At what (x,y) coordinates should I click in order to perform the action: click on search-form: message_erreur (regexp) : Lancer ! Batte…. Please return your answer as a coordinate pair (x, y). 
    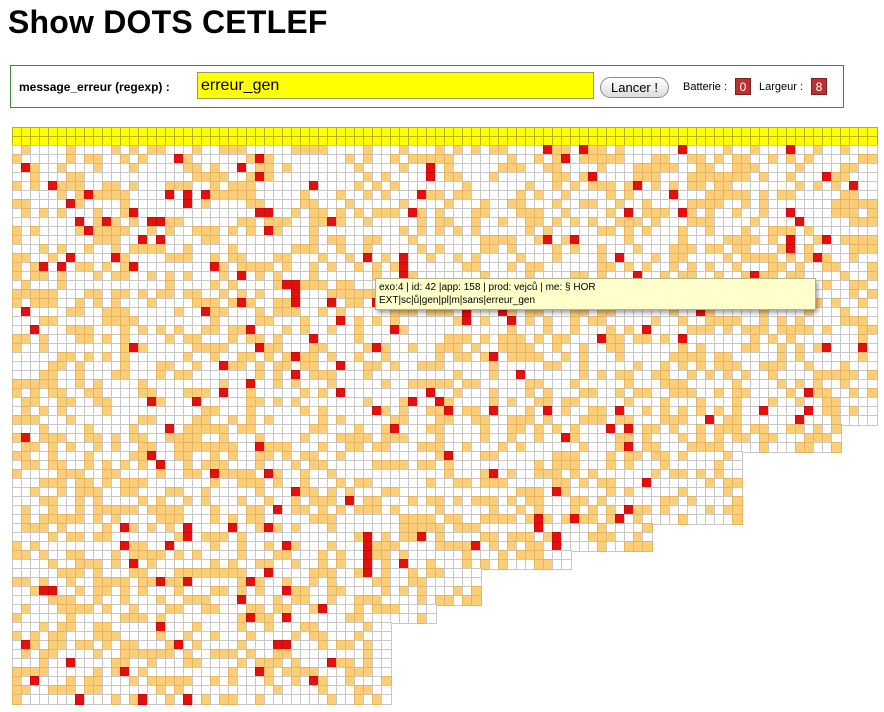
    Looking at the image, I should click on (427, 86).